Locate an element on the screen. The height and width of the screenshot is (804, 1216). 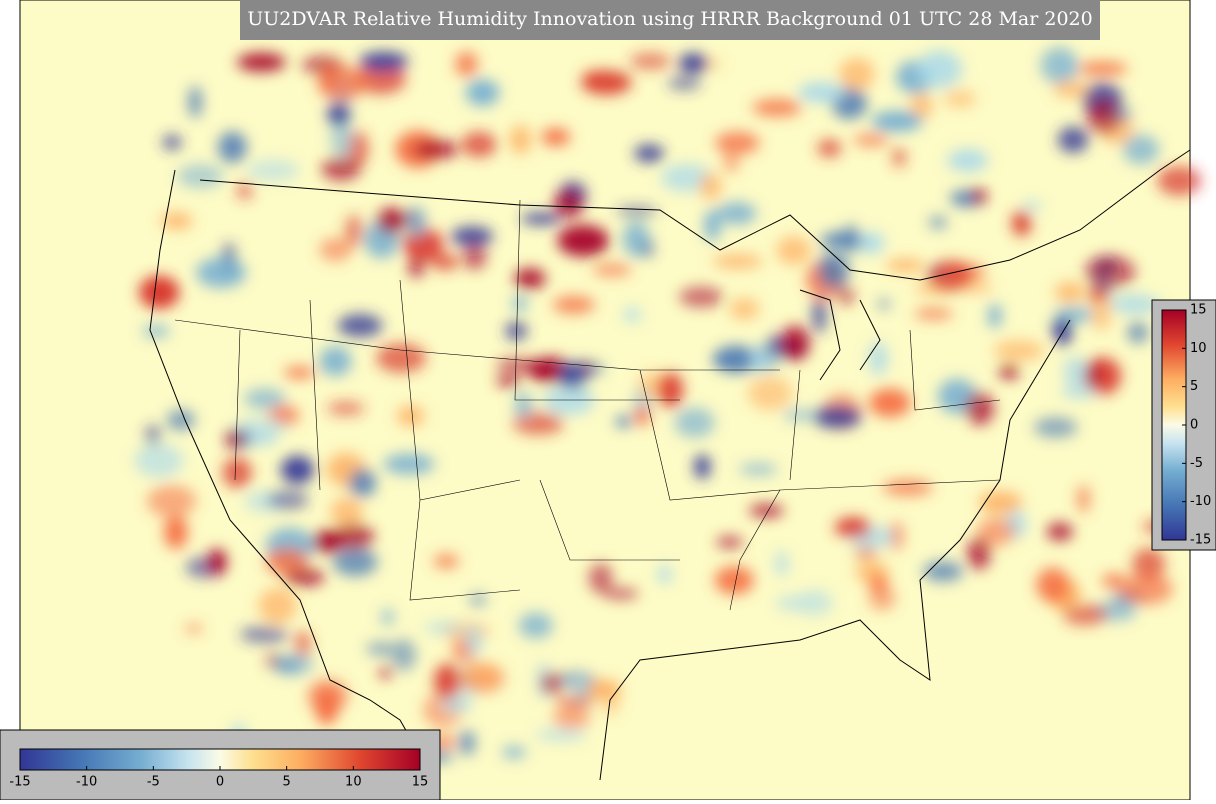
colorbar-tick-label: 5 is located at coordinates (1194, 386).